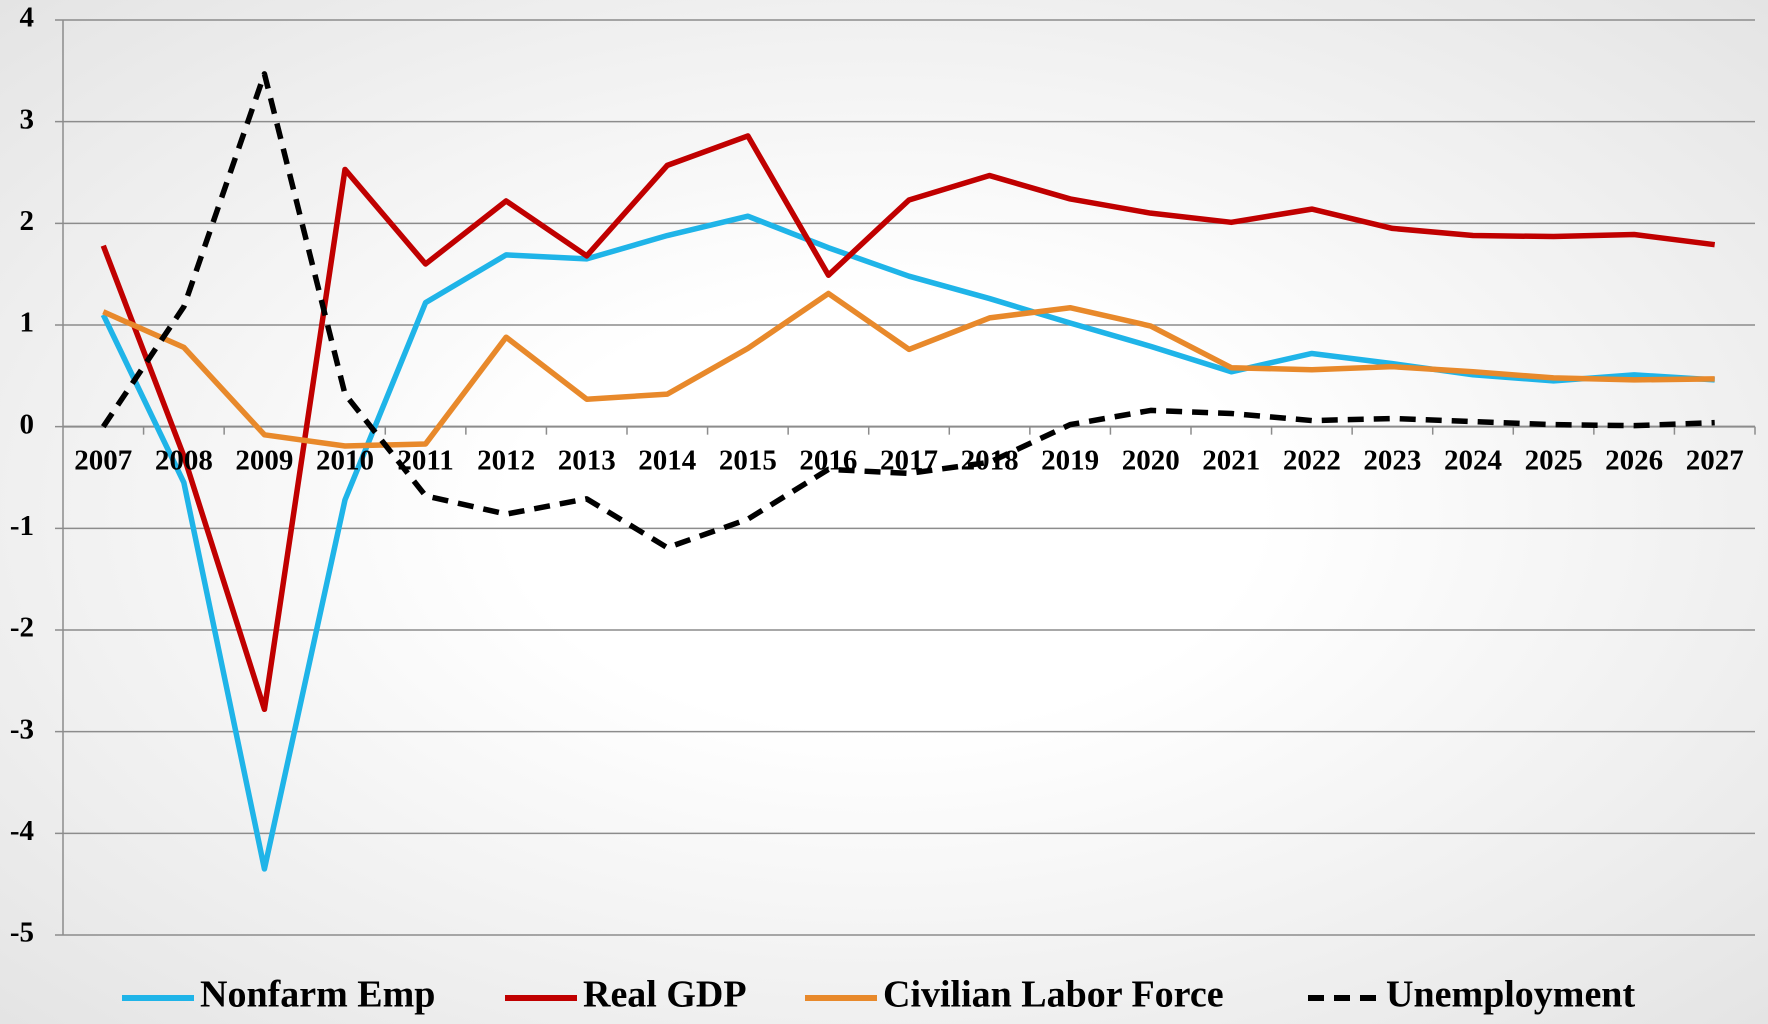 This screenshot has width=1768, height=1024. What do you see at coordinates (908, 369) in the screenshot?
I see `series-line` at bounding box center [908, 369].